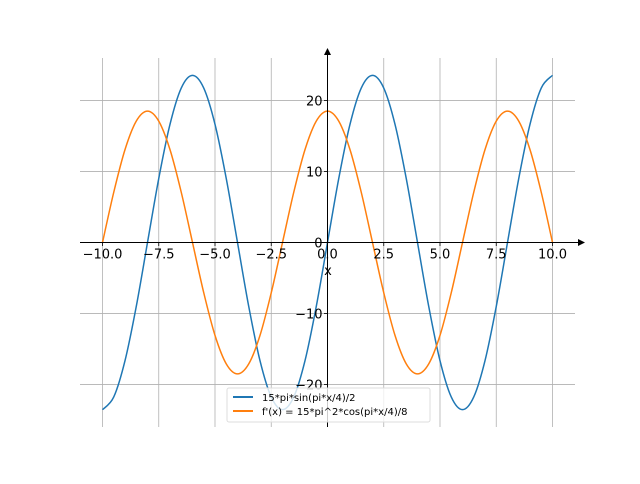  I want to click on x-axis-arrow-icon, so click(581, 242).